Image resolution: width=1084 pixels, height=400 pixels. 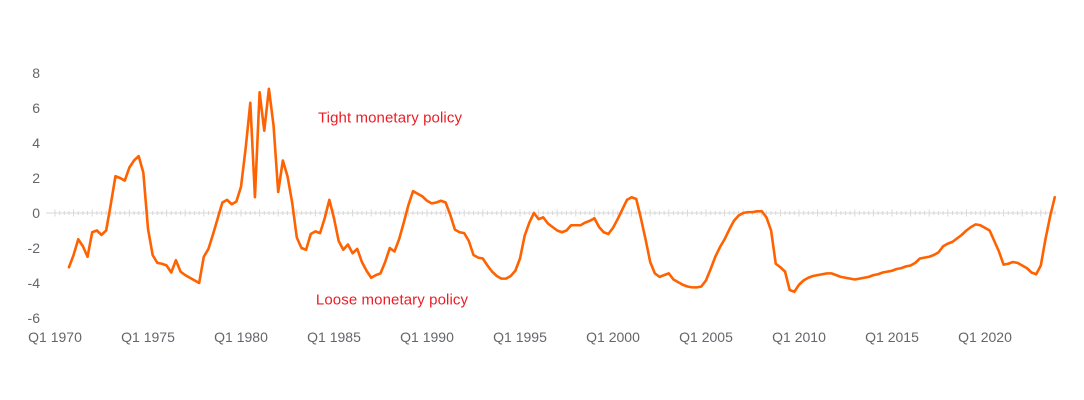 I want to click on x-axis-tick-label: Q1 2010, so click(x=799, y=337).